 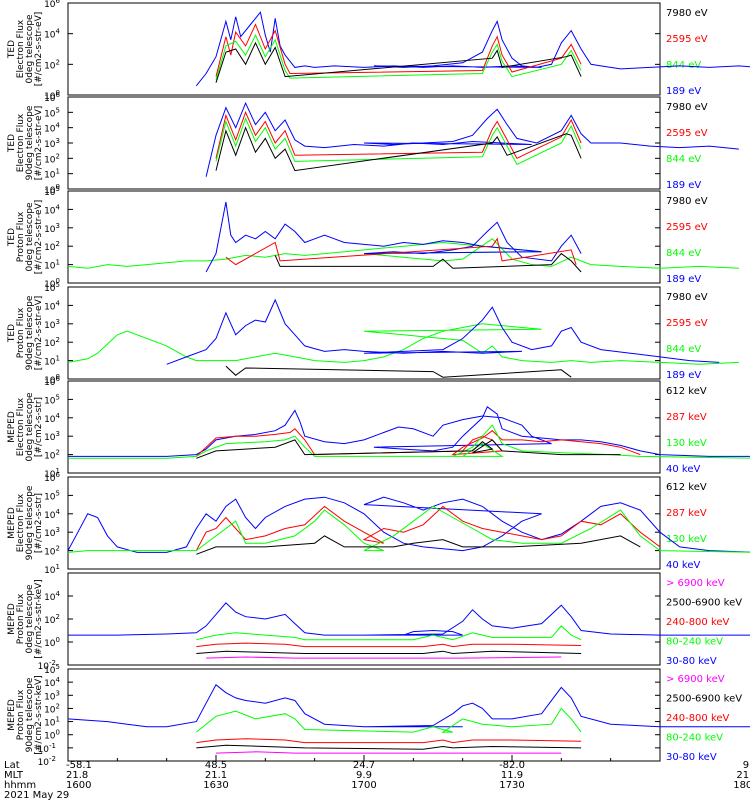 I want to click on x-tick-label: 1730, so click(x=511, y=785).